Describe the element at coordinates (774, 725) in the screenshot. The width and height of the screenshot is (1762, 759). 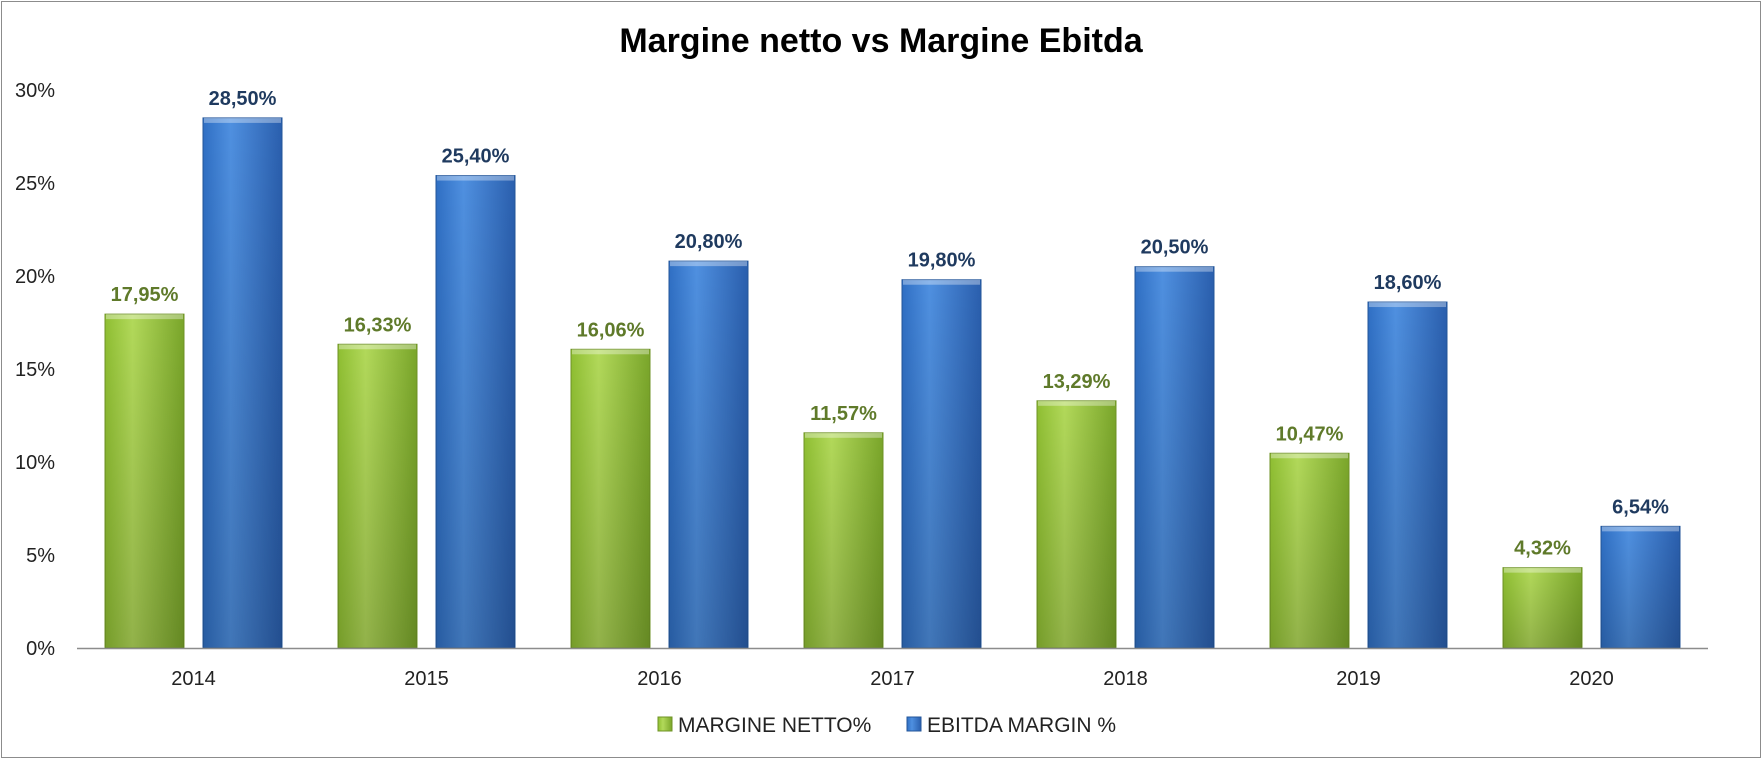
I see `legend-label: MARGINE NETTO%` at that location.